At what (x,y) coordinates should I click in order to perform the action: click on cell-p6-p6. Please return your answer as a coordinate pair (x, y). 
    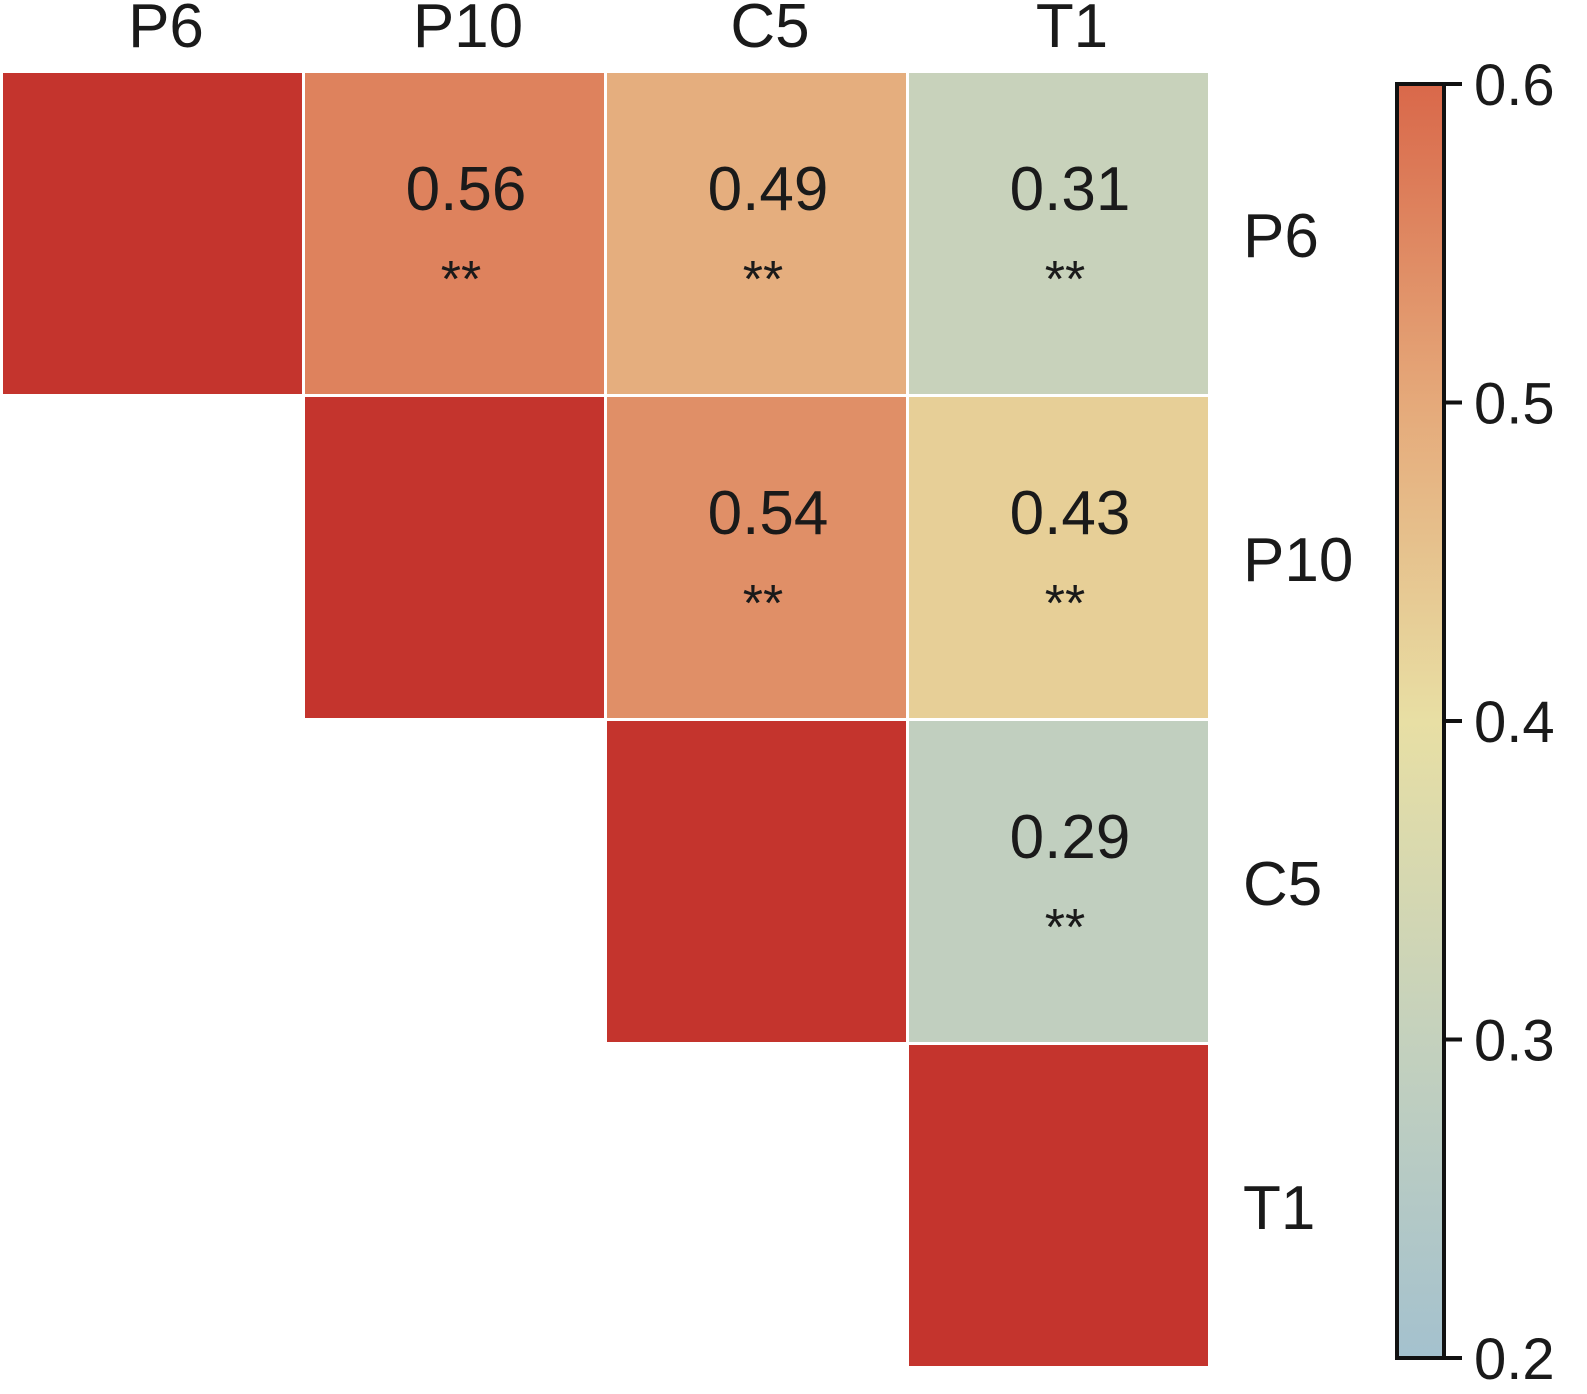
    Looking at the image, I should click on (152, 233).